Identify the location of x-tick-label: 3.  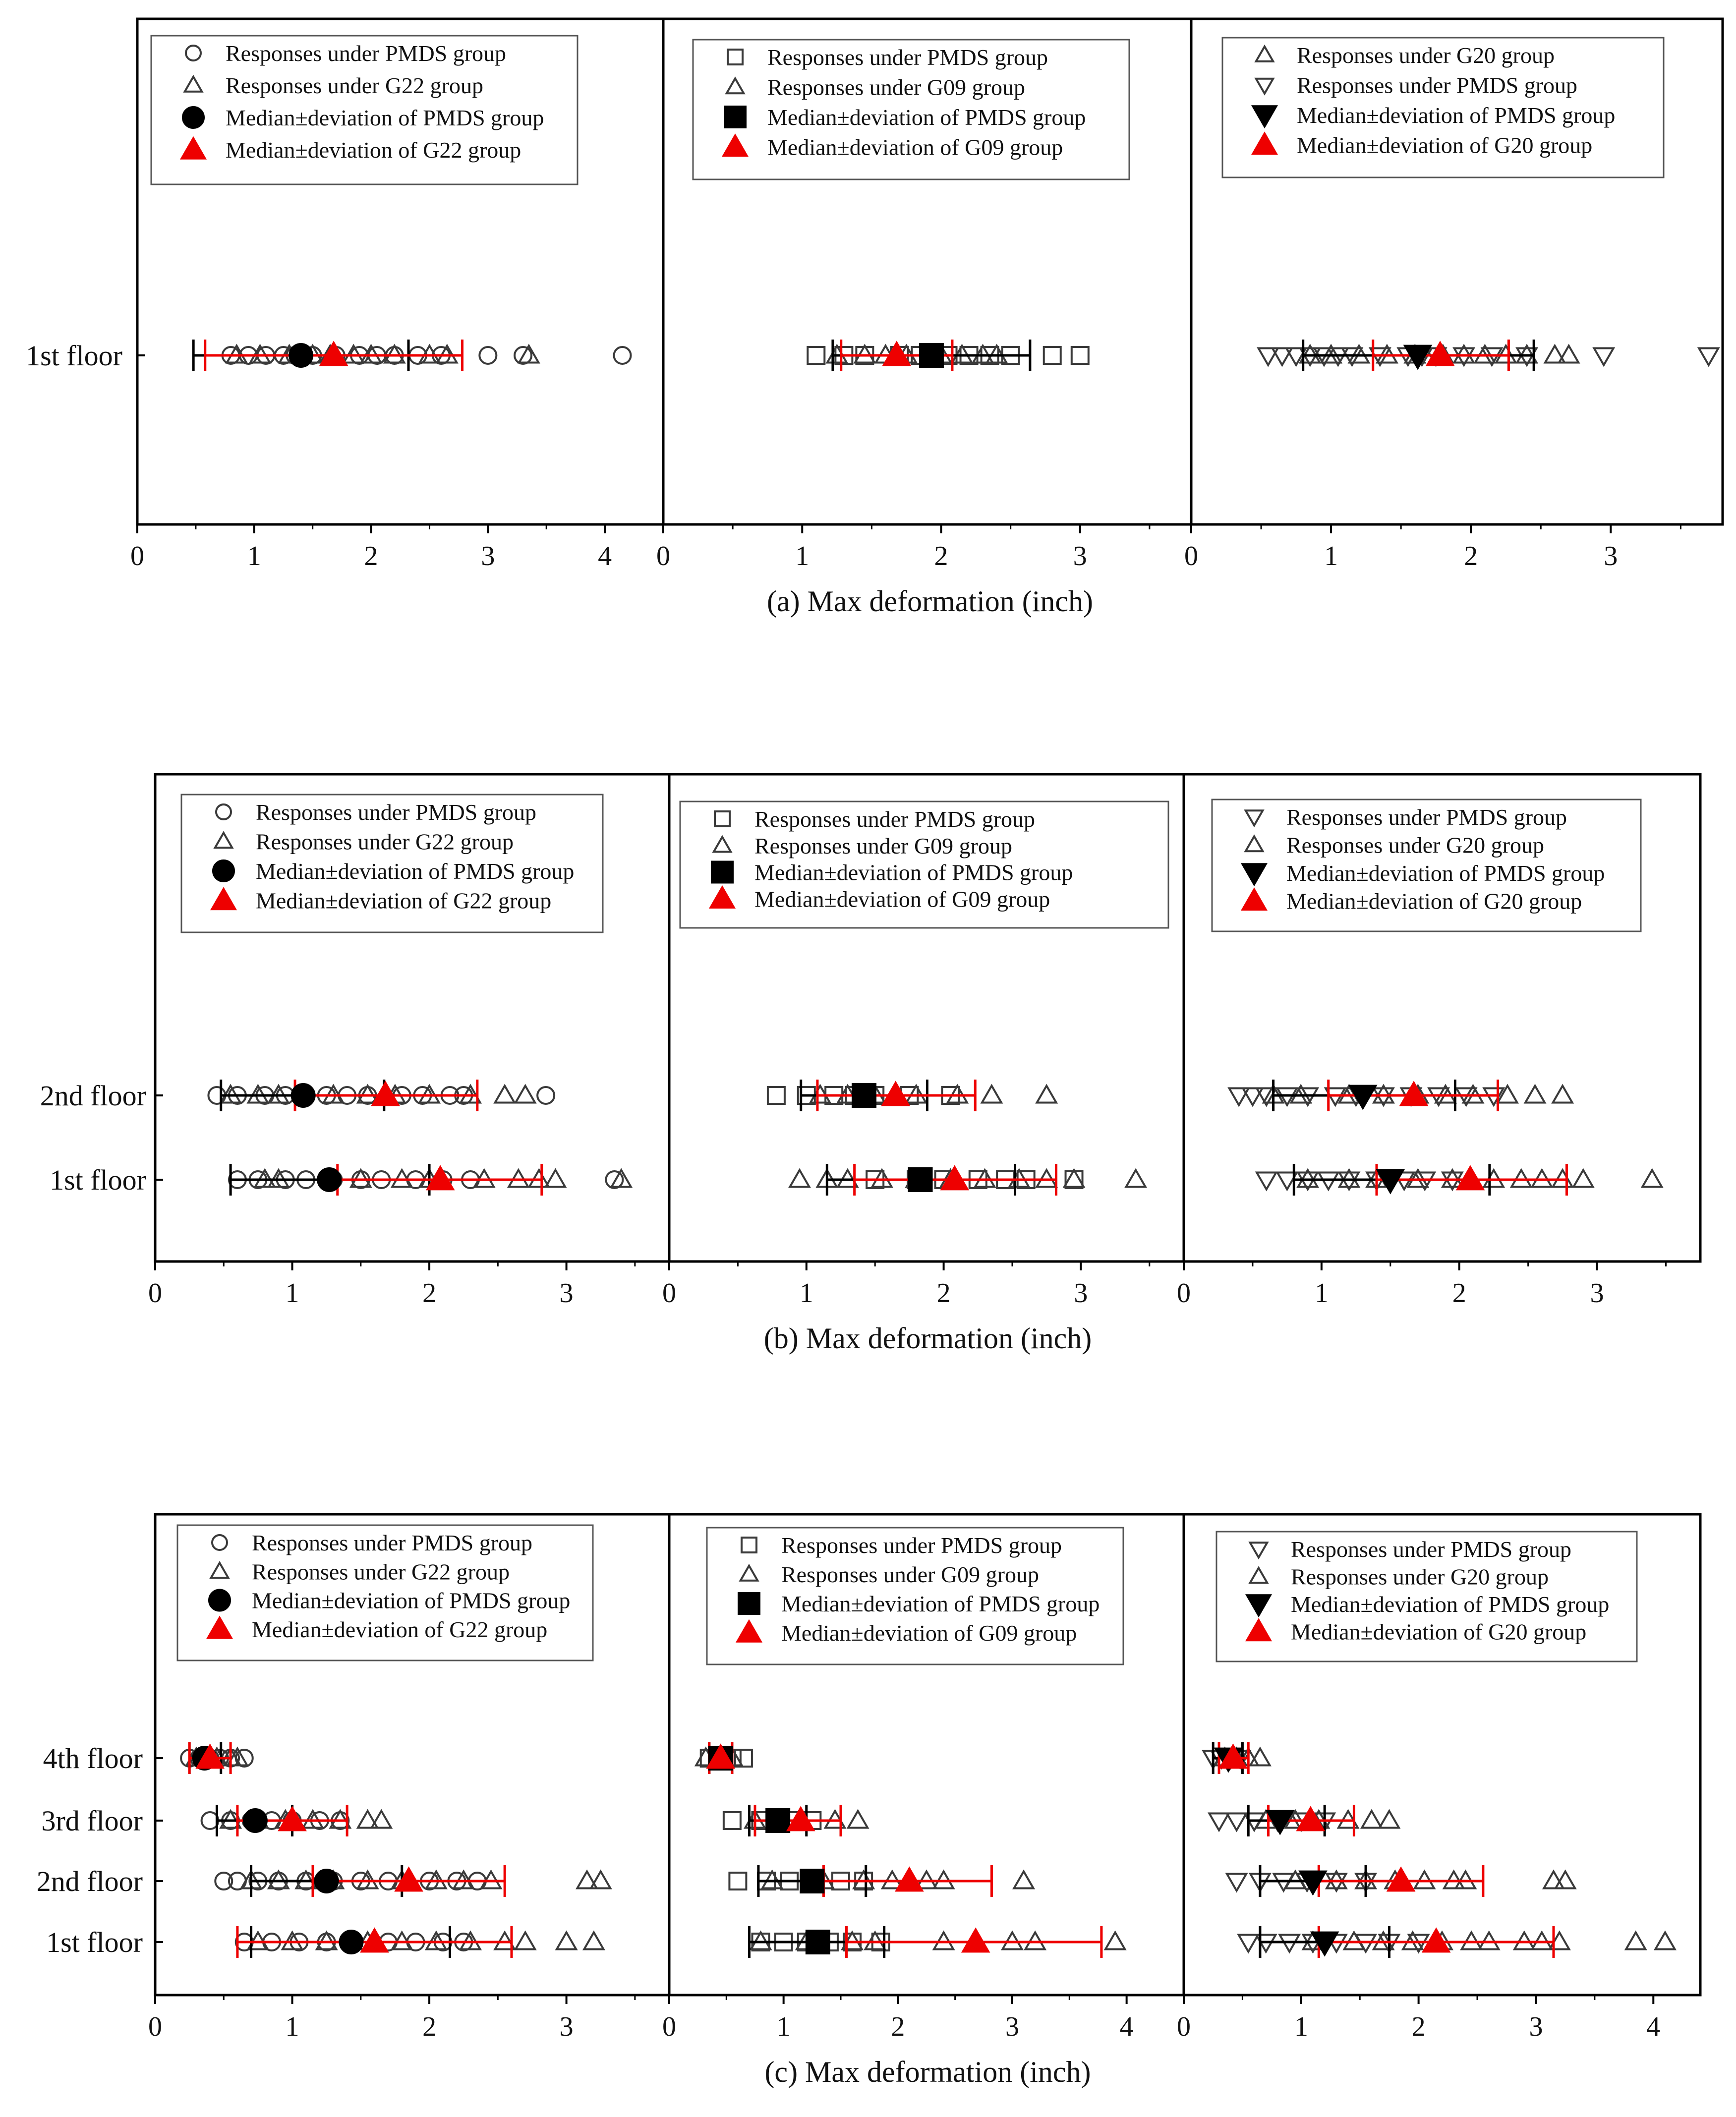
(1080, 556).